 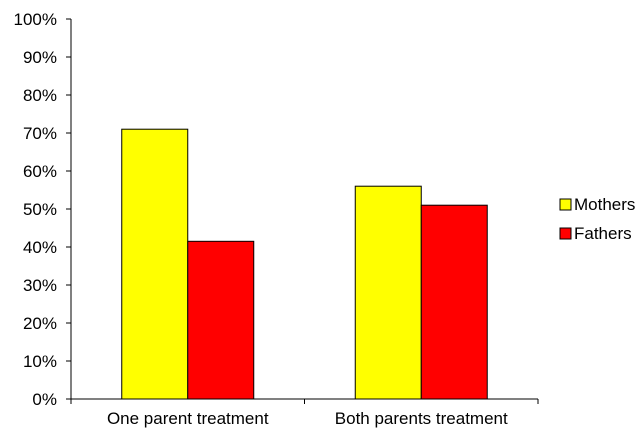 What do you see at coordinates (40, 323) in the screenshot?
I see `y-tick-label: 20%` at bounding box center [40, 323].